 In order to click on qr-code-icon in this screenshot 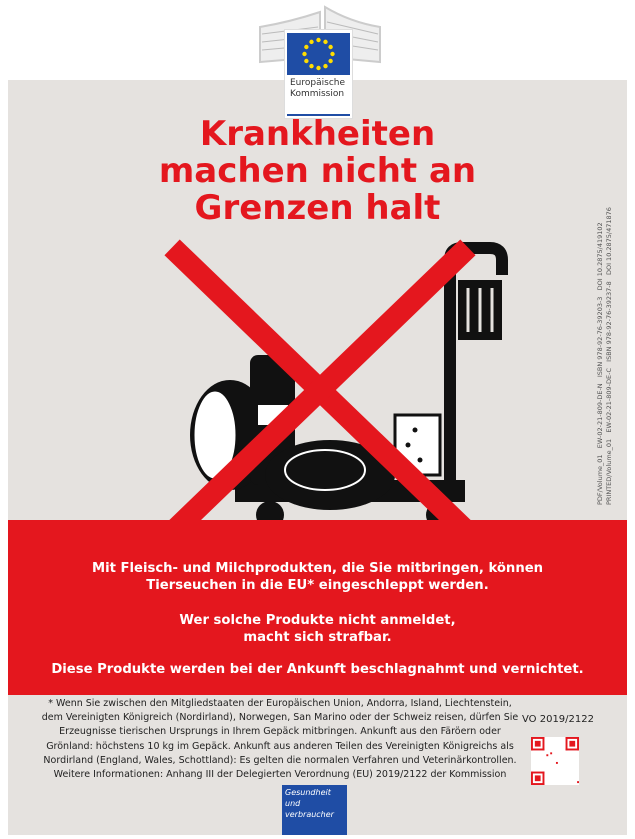, I will do `click(555, 761)`.